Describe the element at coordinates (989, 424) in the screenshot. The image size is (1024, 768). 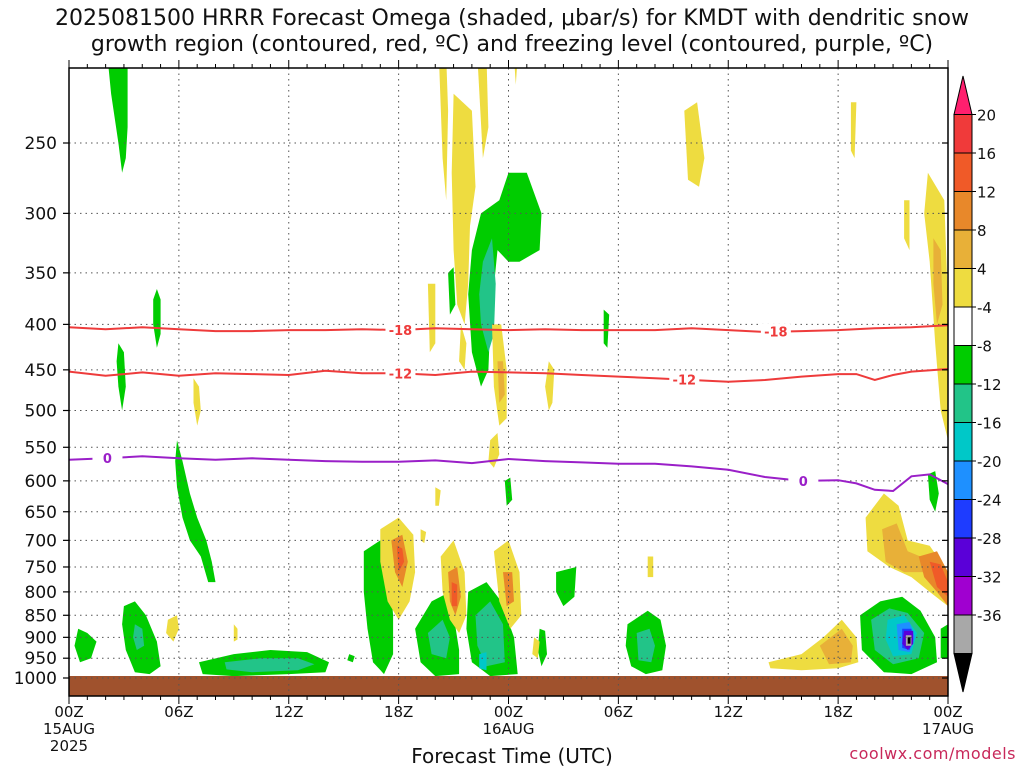
I see `colorbar-label-8: -16` at that location.